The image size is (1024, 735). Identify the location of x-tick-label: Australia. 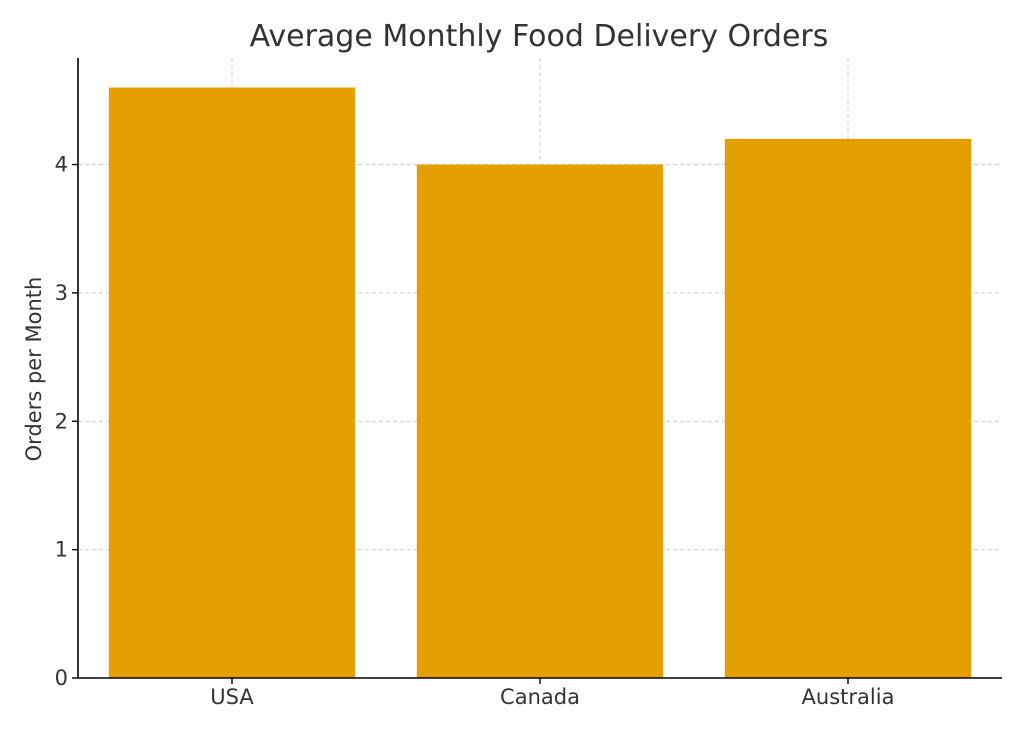
(848, 697).